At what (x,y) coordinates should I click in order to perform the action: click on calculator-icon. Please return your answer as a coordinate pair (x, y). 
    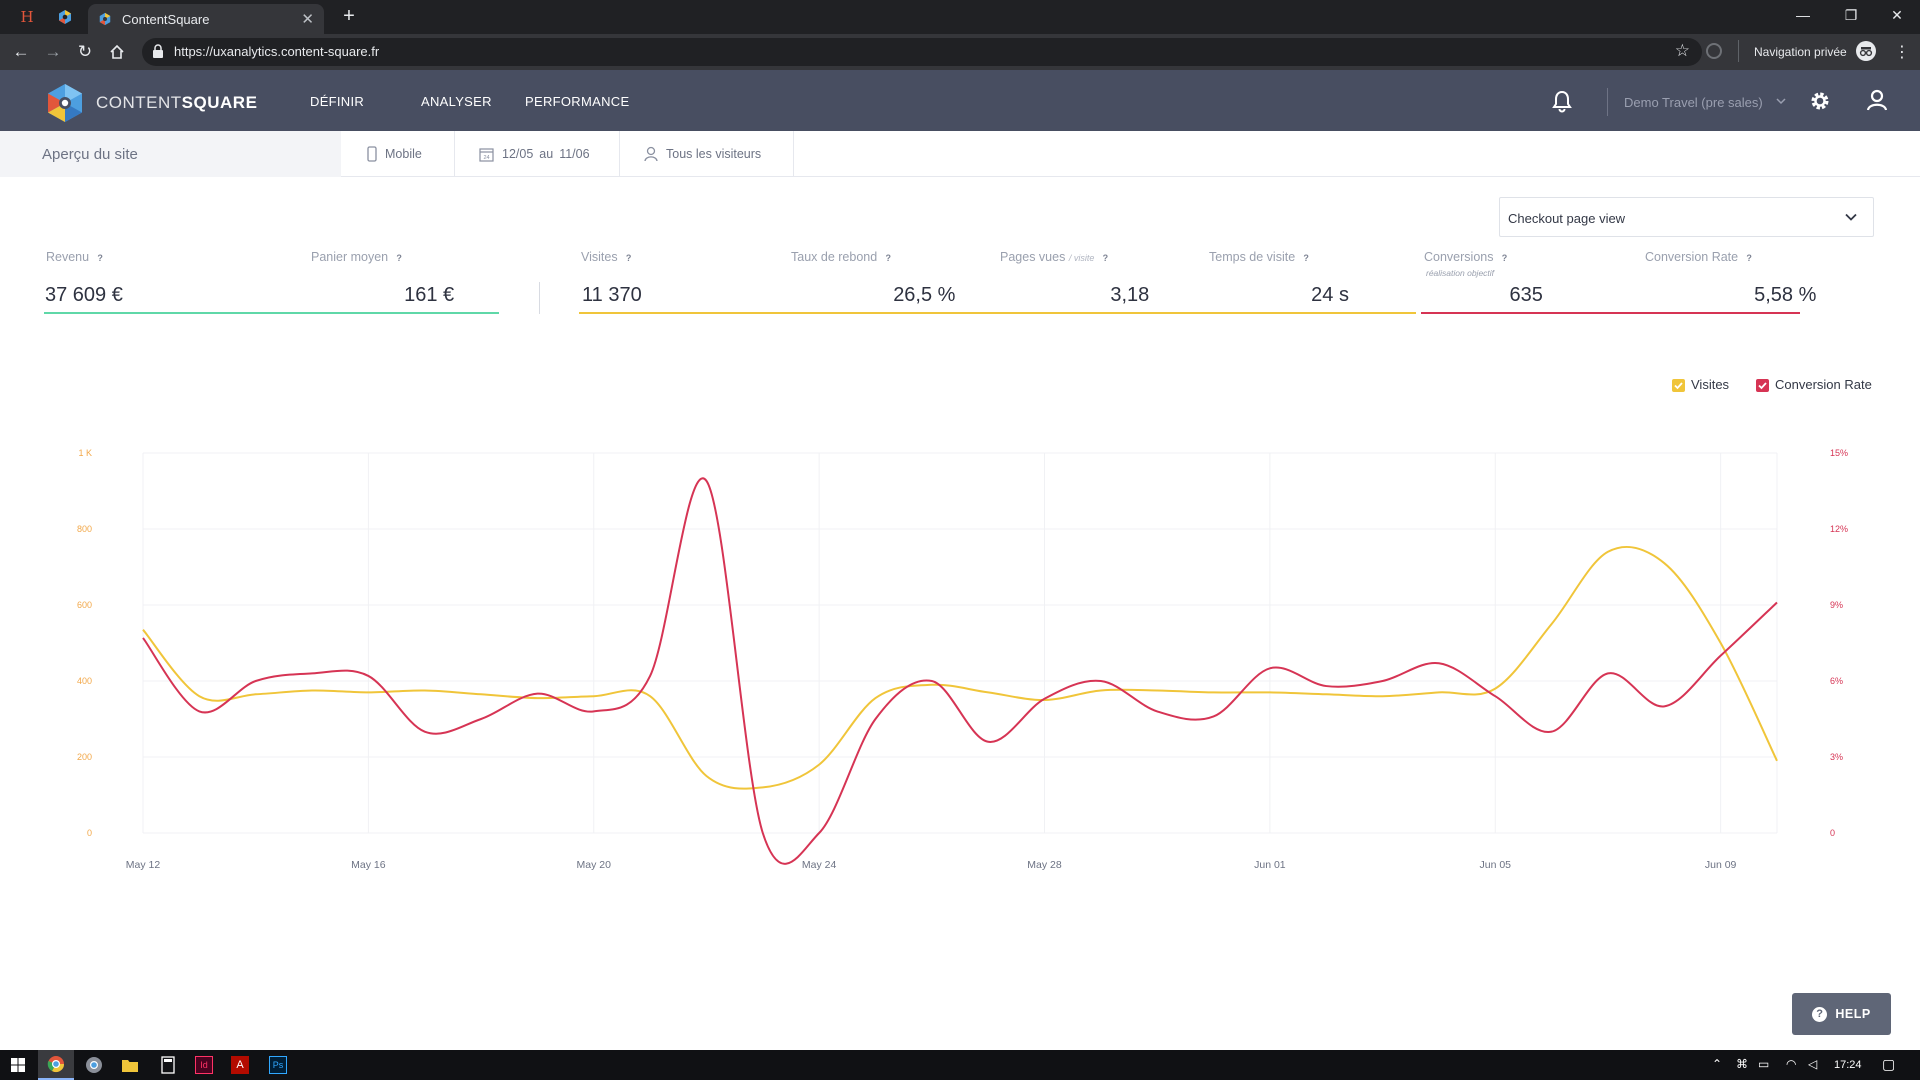
    Looking at the image, I should click on (168, 1065).